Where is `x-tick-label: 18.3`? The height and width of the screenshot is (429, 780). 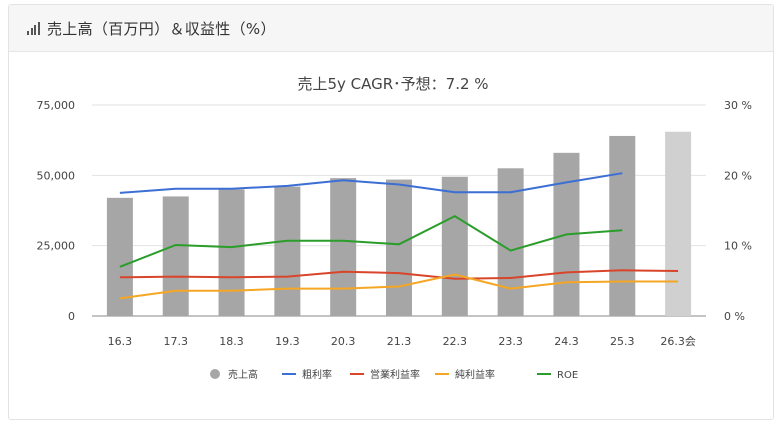 x-tick-label: 18.3 is located at coordinates (231, 341).